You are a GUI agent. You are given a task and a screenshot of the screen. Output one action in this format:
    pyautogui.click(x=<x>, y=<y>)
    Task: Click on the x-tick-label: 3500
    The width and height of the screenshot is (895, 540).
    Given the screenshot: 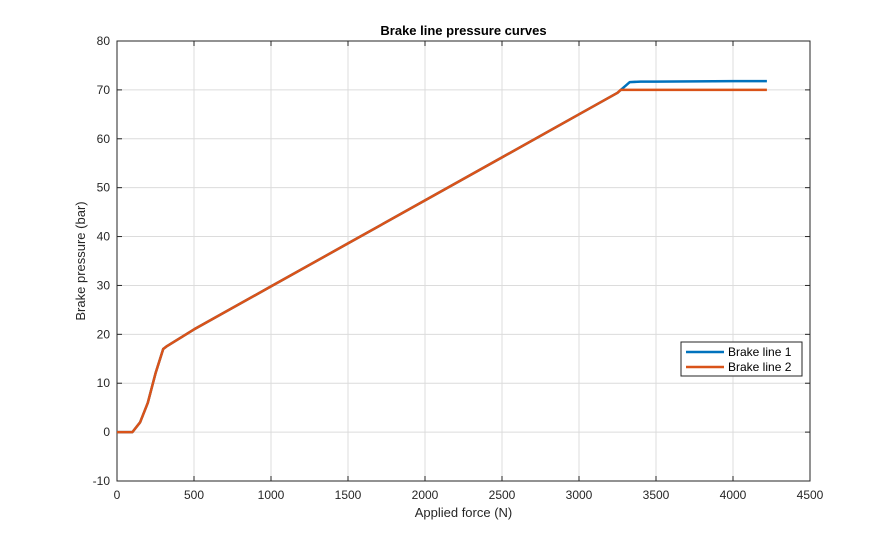 What is the action you would take?
    pyautogui.click(x=656, y=495)
    